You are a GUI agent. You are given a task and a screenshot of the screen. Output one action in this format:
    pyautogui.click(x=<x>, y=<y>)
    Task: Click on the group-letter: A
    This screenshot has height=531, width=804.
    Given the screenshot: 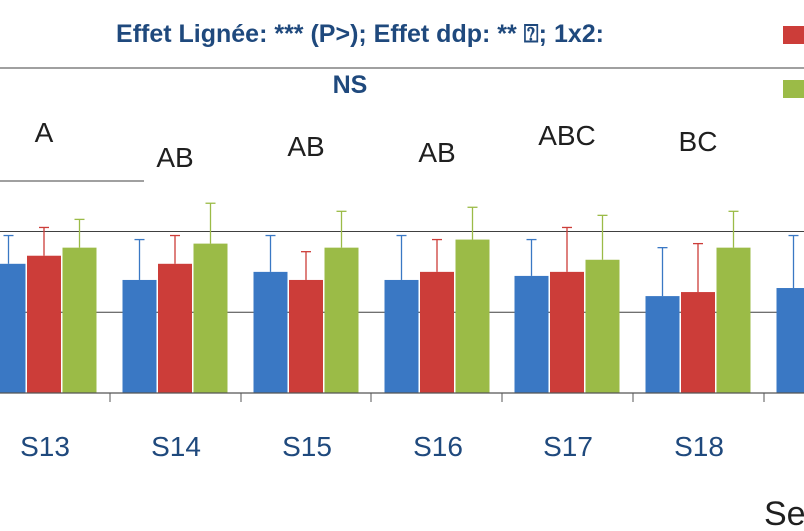 What is the action you would take?
    pyautogui.click(x=44, y=132)
    